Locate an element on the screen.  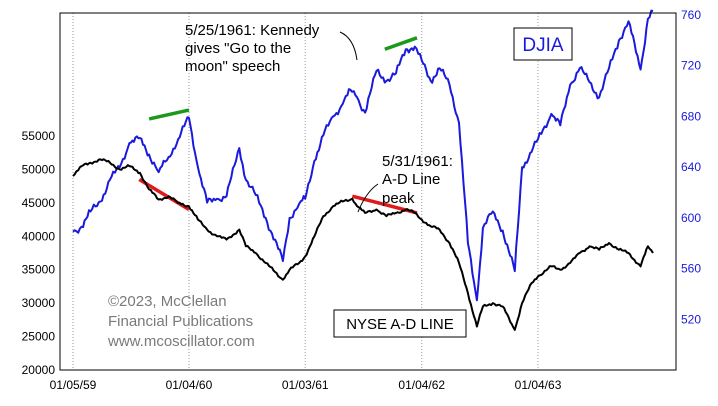
right-tick-label-0: 520 is located at coordinates (691, 319).